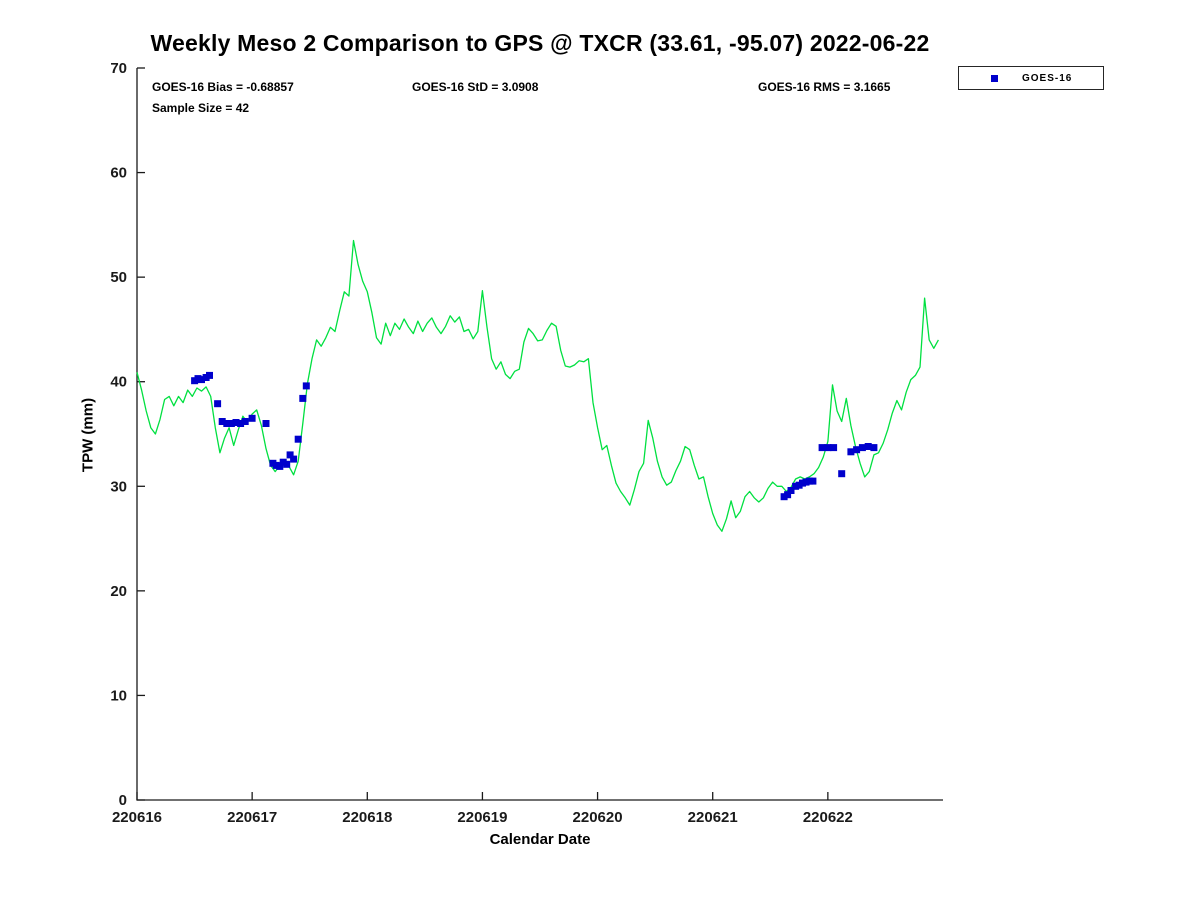 The height and width of the screenshot is (900, 1200). I want to click on y-tick-label: 30, so click(118, 486).